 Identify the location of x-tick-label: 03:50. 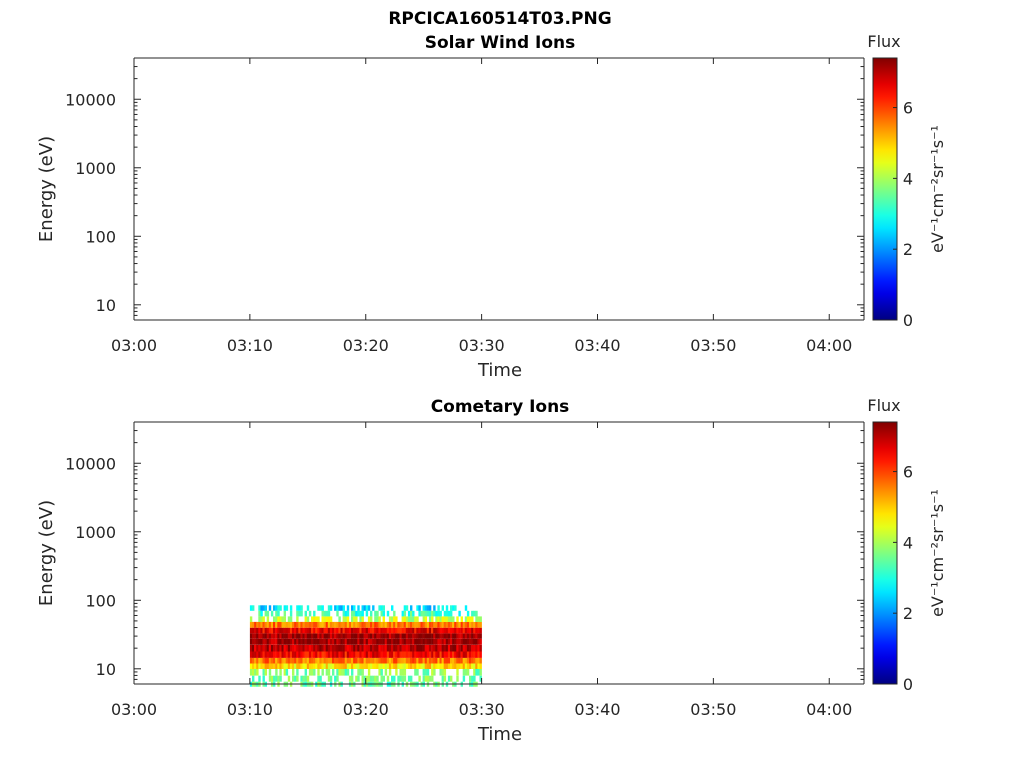
(713, 709).